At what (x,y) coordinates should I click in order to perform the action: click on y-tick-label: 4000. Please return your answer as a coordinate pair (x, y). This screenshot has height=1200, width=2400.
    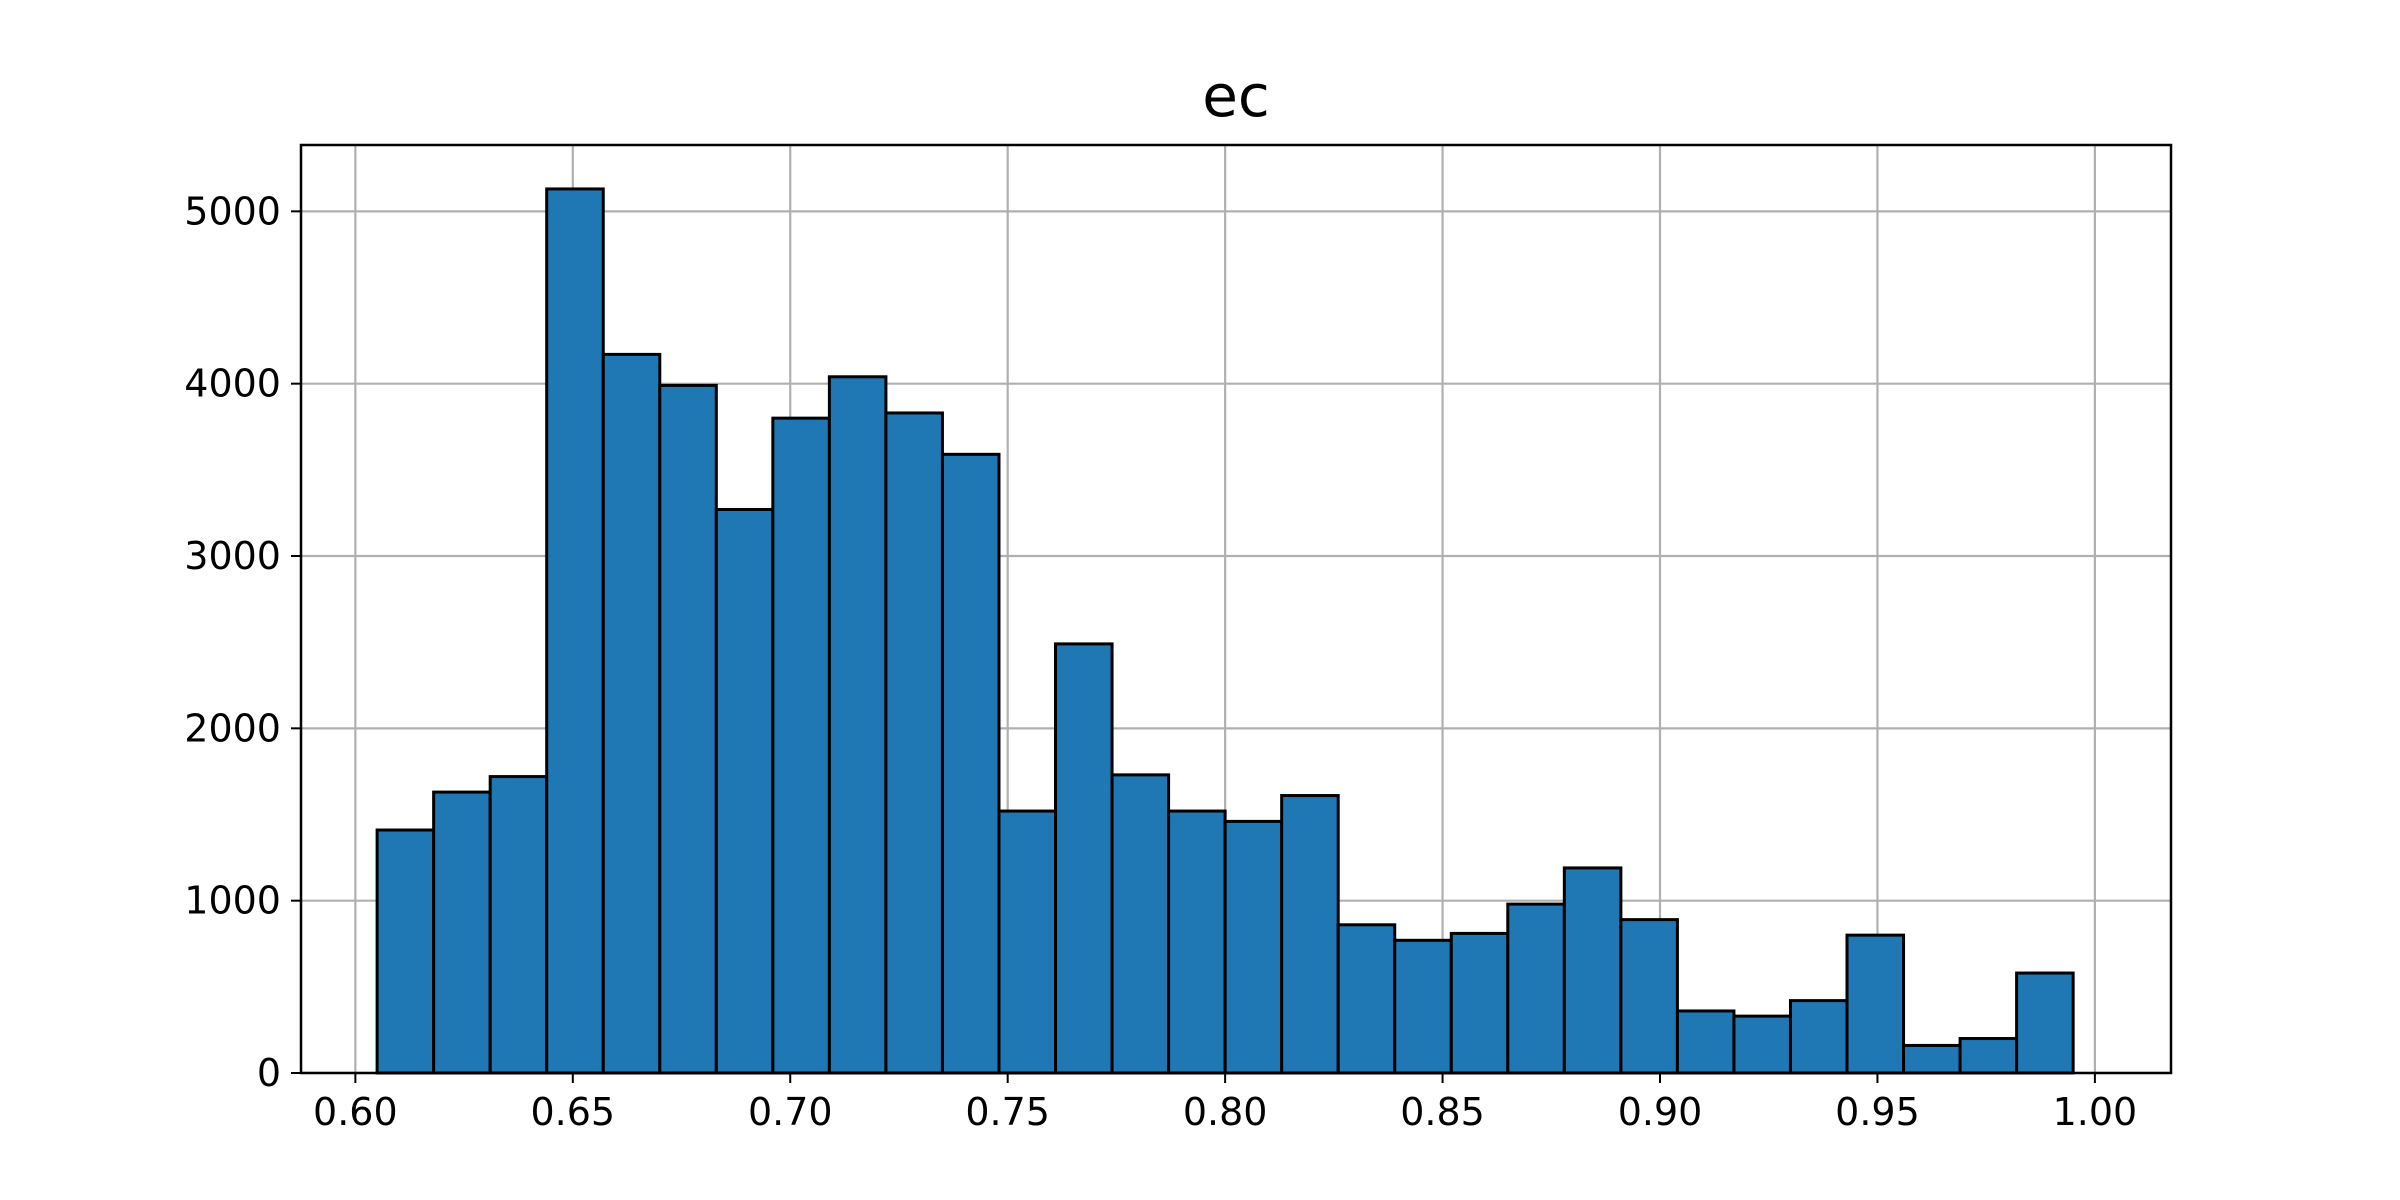
    Looking at the image, I should click on (232, 384).